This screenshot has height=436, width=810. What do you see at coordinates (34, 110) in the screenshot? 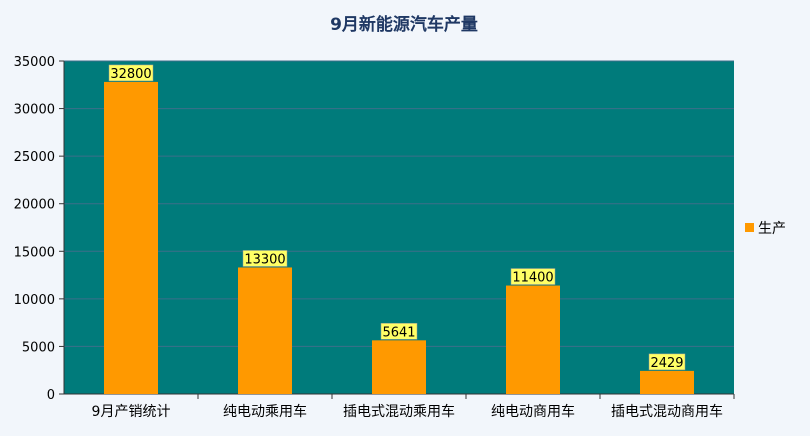
I see `y-tick-label: 30000` at bounding box center [34, 110].